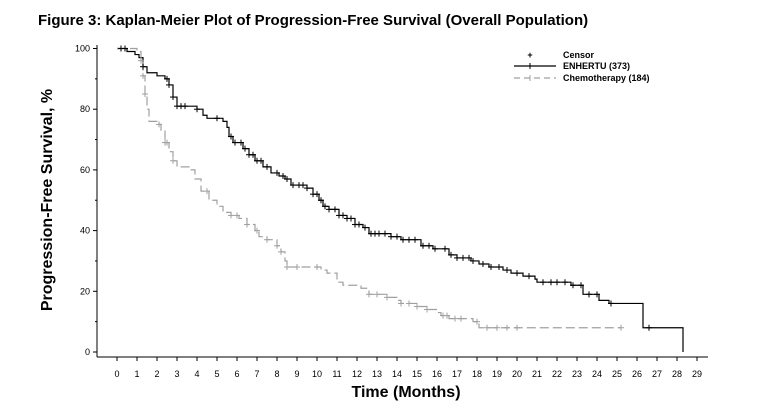  I want to click on x-tick-label: 1, so click(136, 374).